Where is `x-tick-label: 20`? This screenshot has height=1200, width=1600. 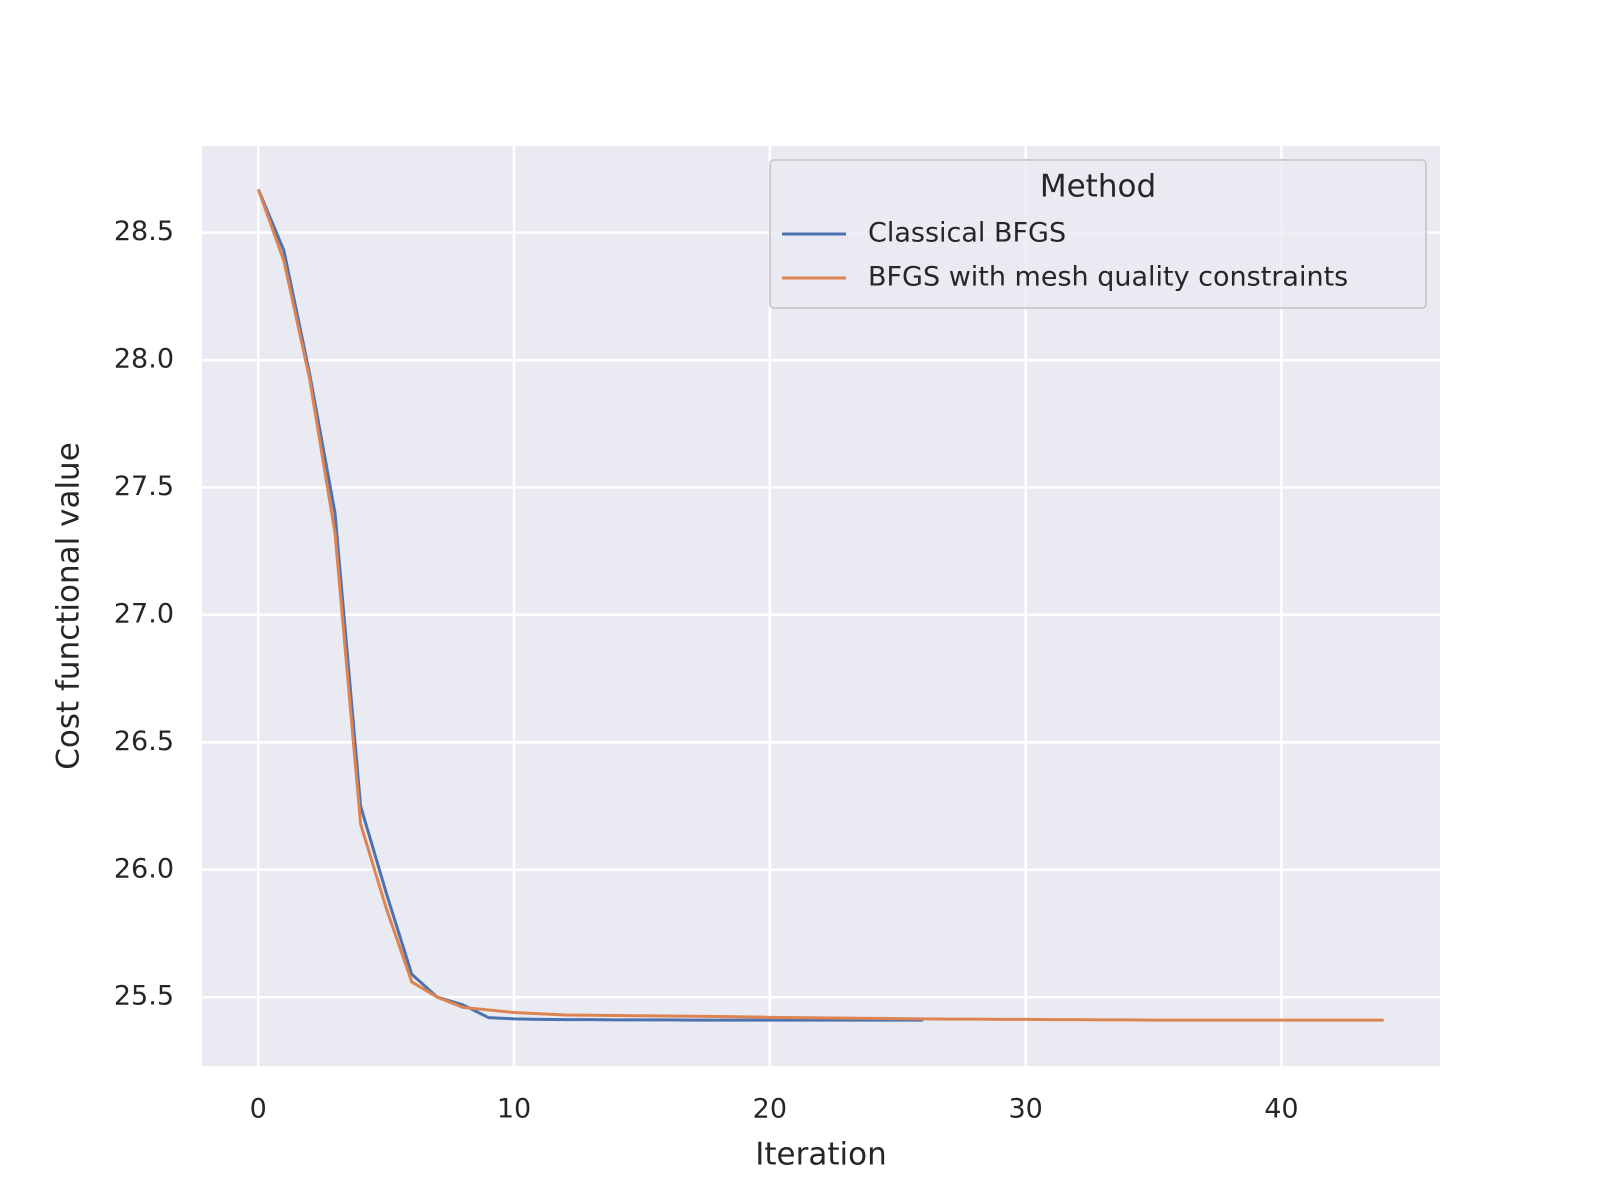 x-tick-label: 20 is located at coordinates (770, 1109).